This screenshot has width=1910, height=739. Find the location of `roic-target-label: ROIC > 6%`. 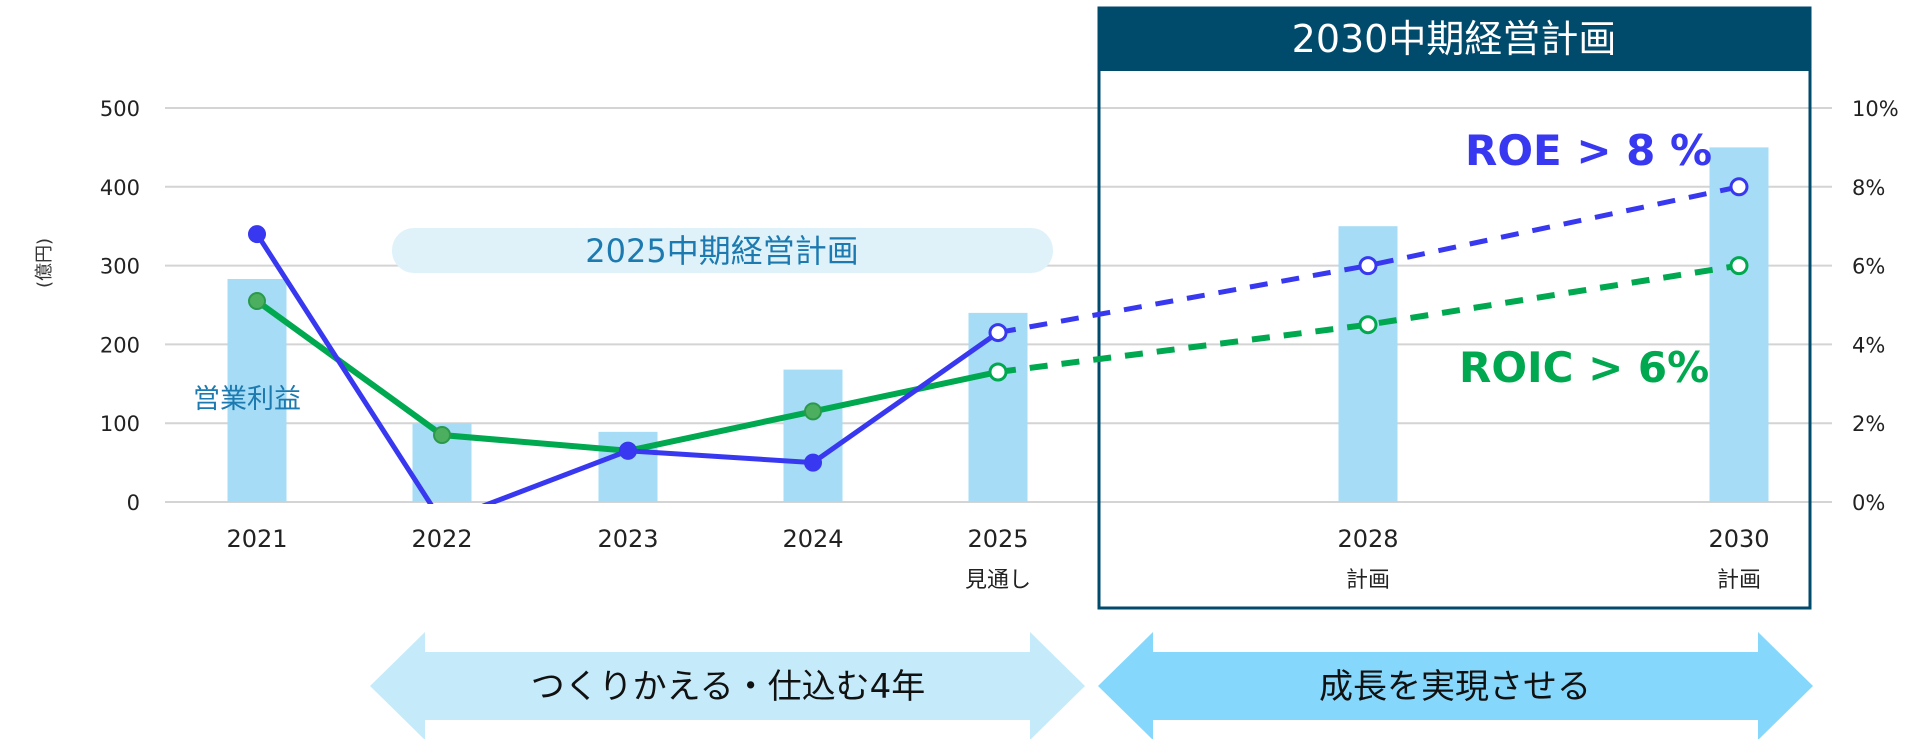

roic-target-label: ROIC > 6% is located at coordinates (1584, 367).